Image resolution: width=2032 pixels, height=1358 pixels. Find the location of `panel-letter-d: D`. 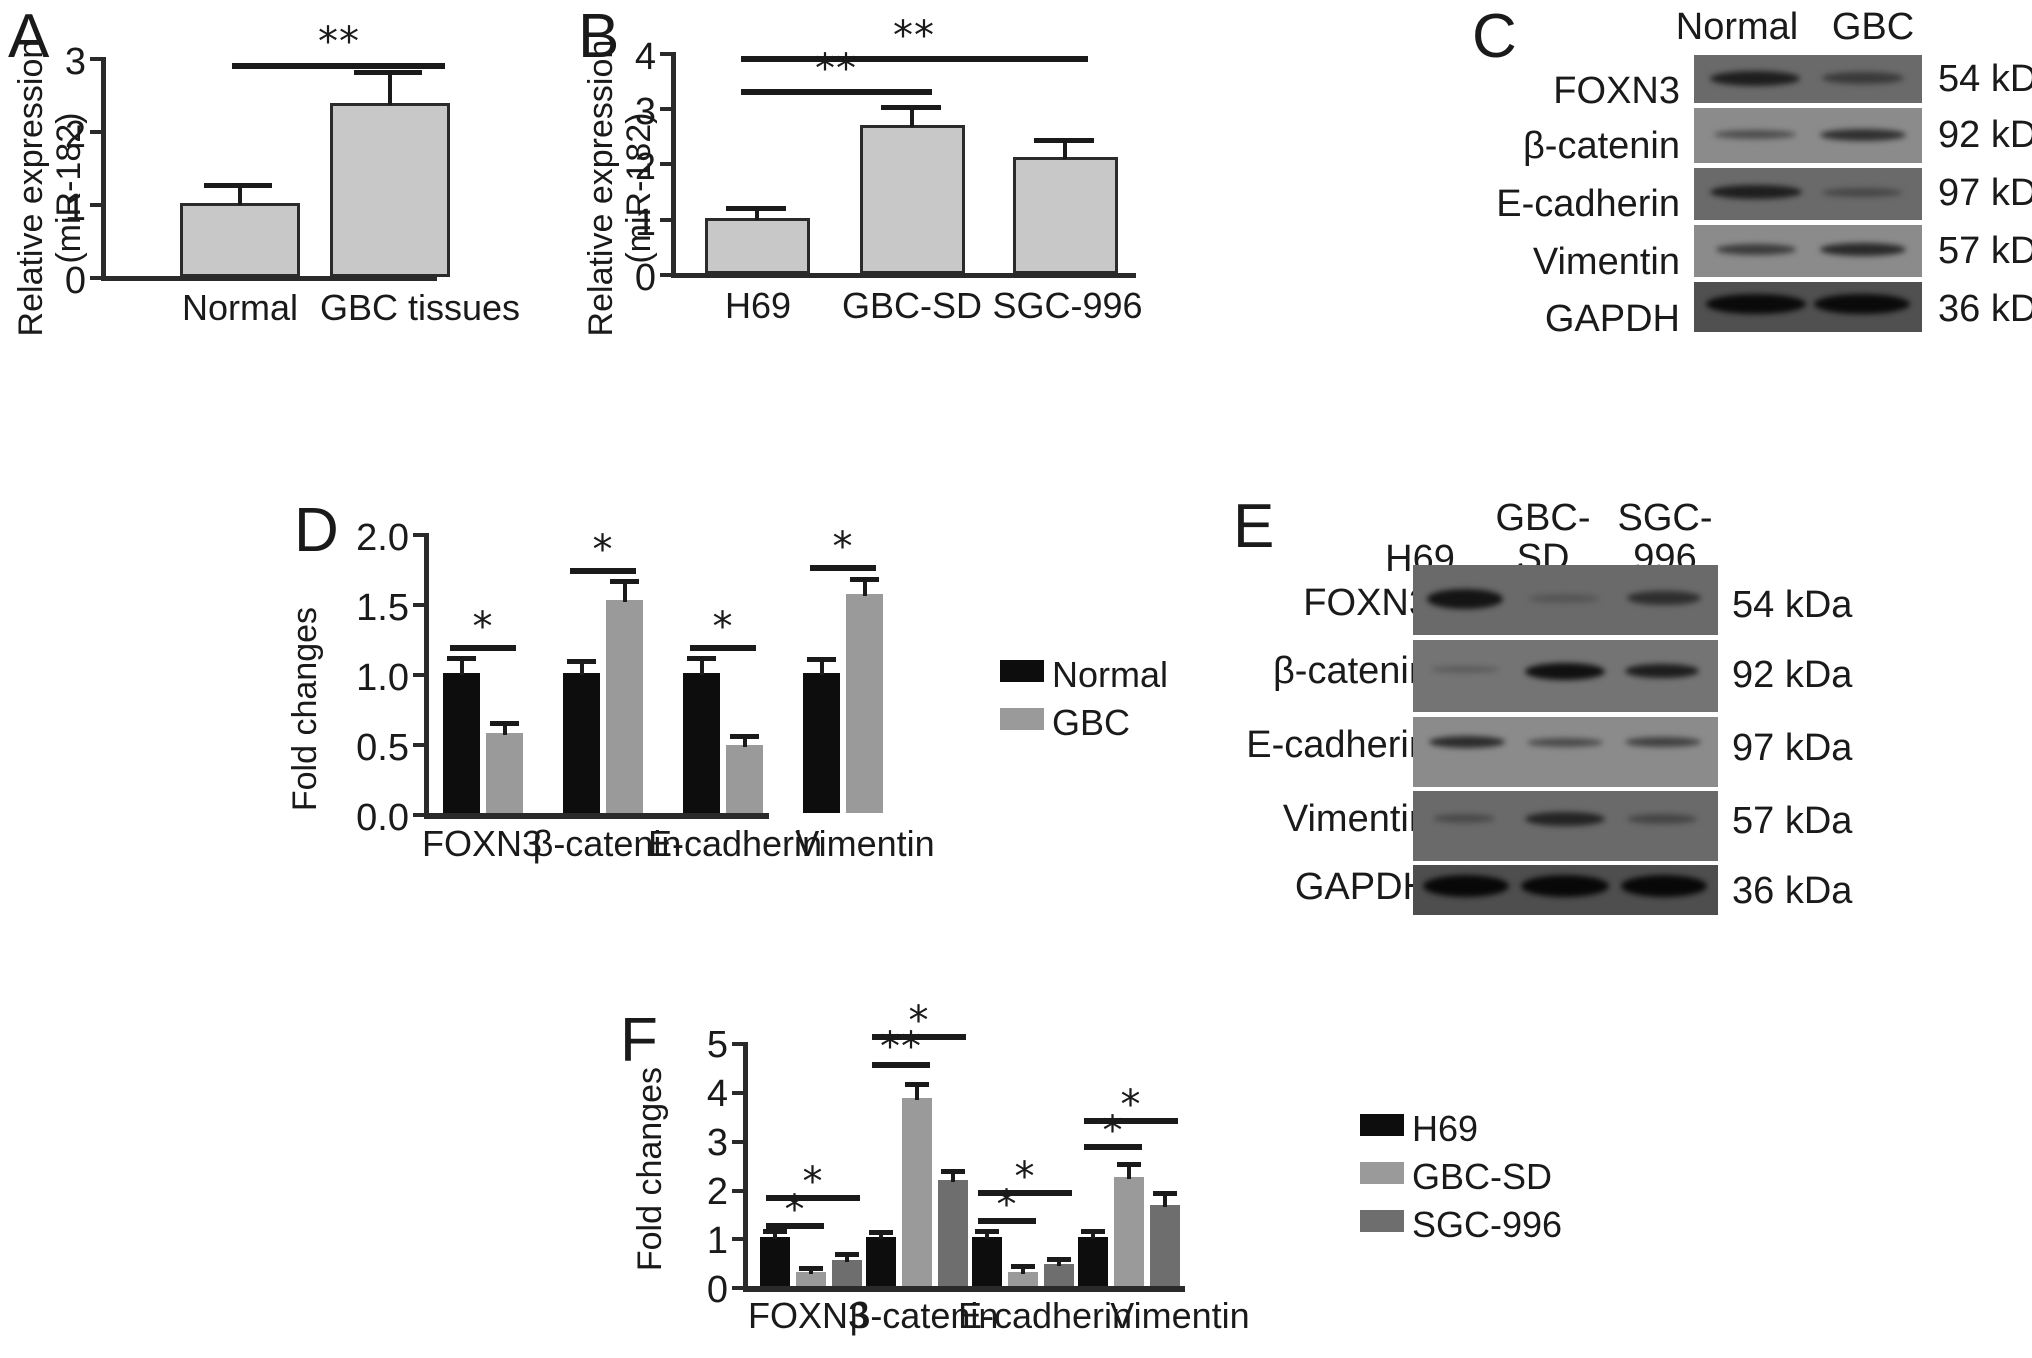

panel-letter-d: D is located at coordinates (316, 530).